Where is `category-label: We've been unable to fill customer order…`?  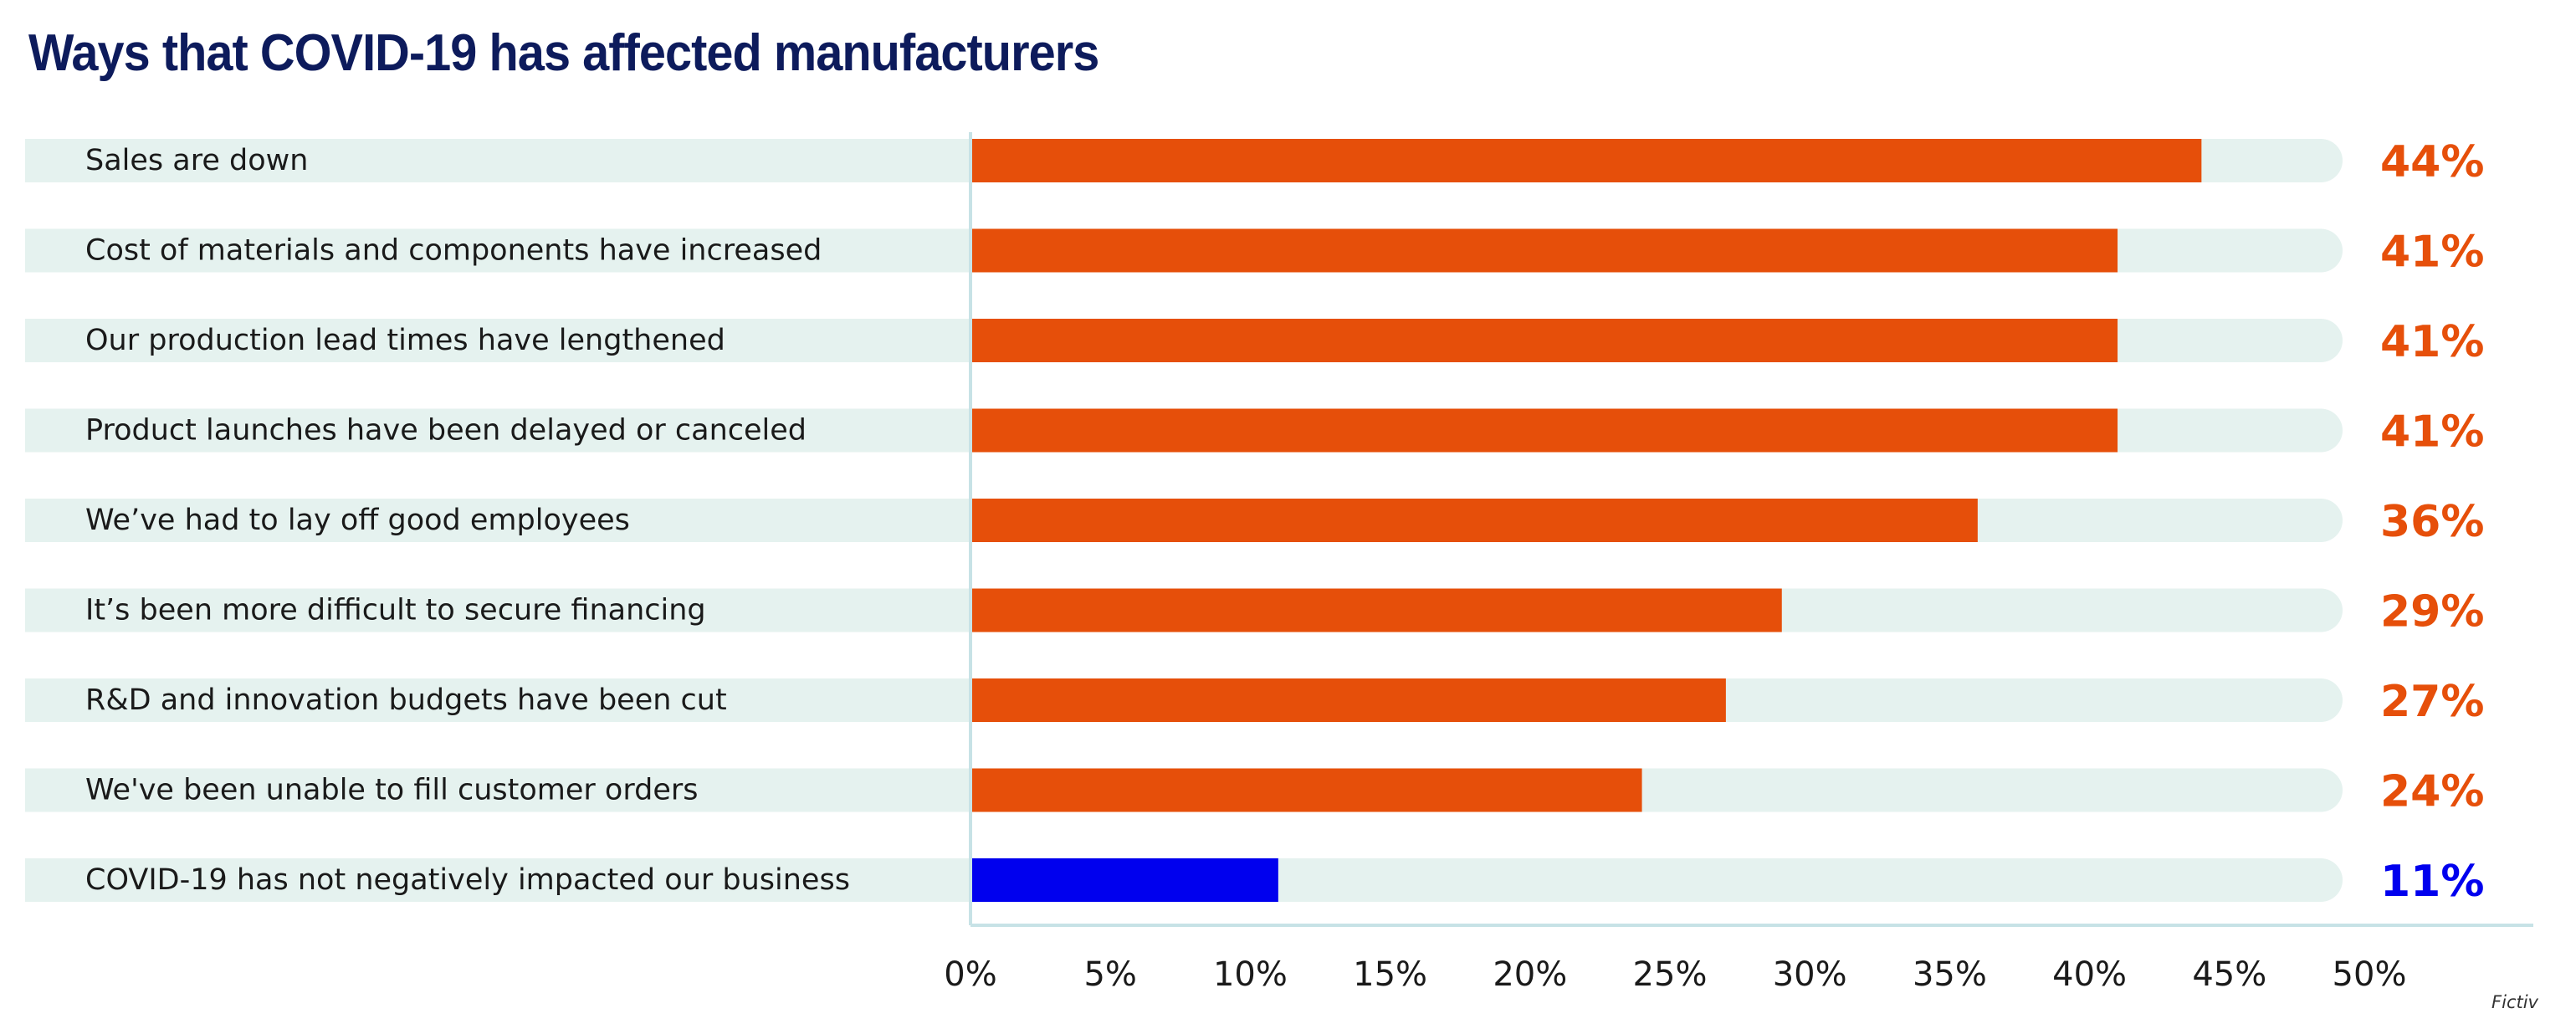
category-label: We've been unable to fill customer order… is located at coordinates (392, 790).